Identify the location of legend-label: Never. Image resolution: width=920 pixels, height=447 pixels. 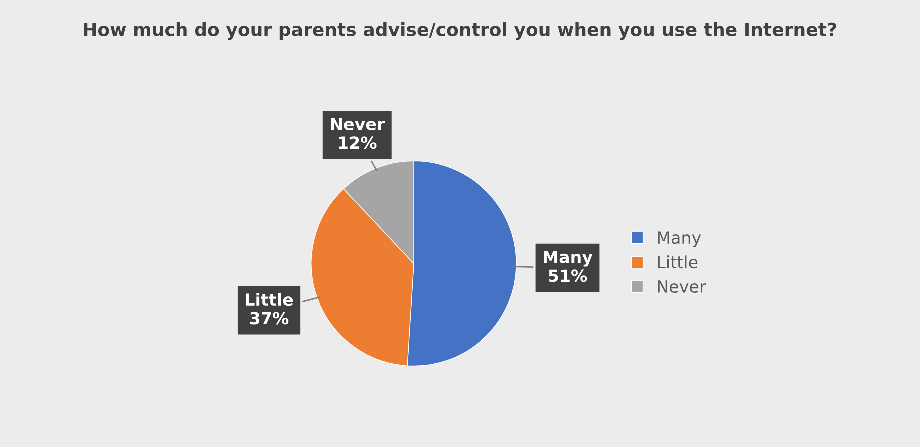
(682, 287).